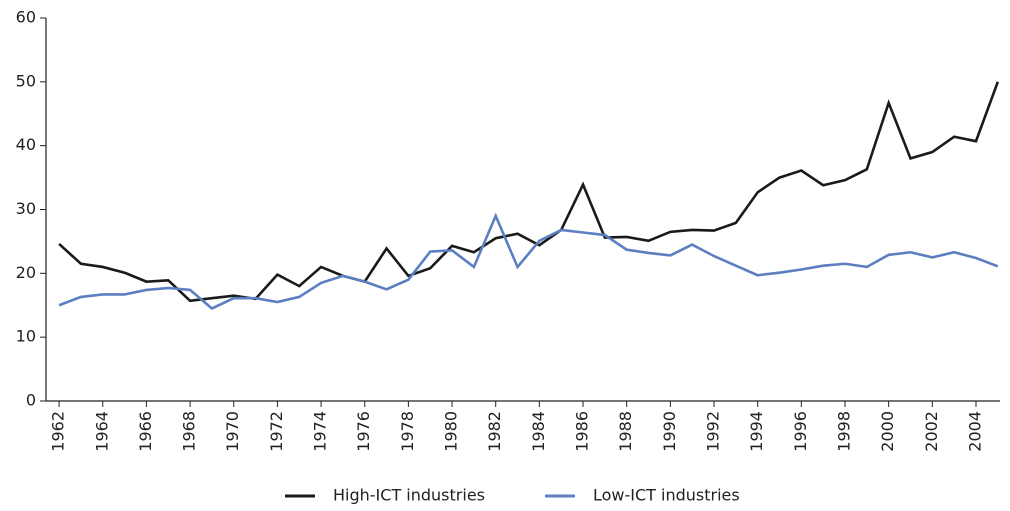 The width and height of the screenshot is (1010, 511). I want to click on x-tick-label: 2000, so click(887, 431).